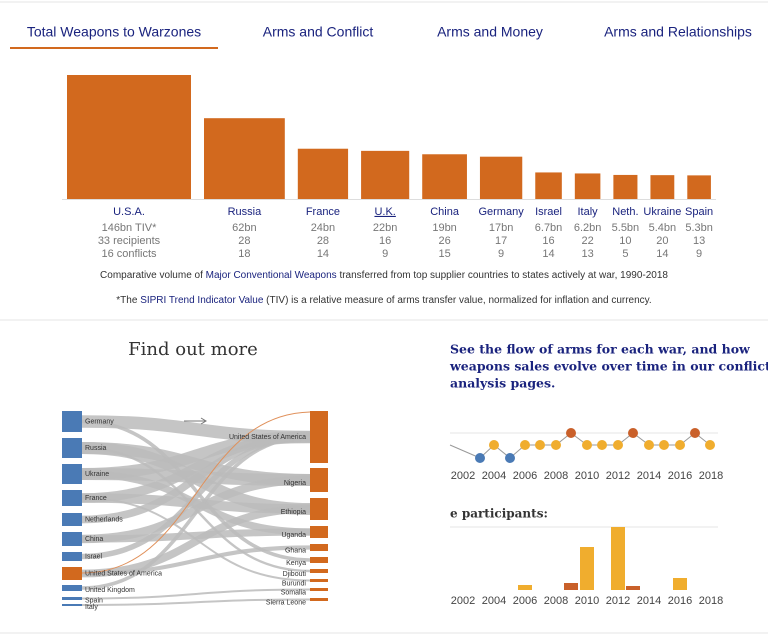  Describe the element at coordinates (525, 601) in the screenshot. I see `bars-year: 2006` at that location.